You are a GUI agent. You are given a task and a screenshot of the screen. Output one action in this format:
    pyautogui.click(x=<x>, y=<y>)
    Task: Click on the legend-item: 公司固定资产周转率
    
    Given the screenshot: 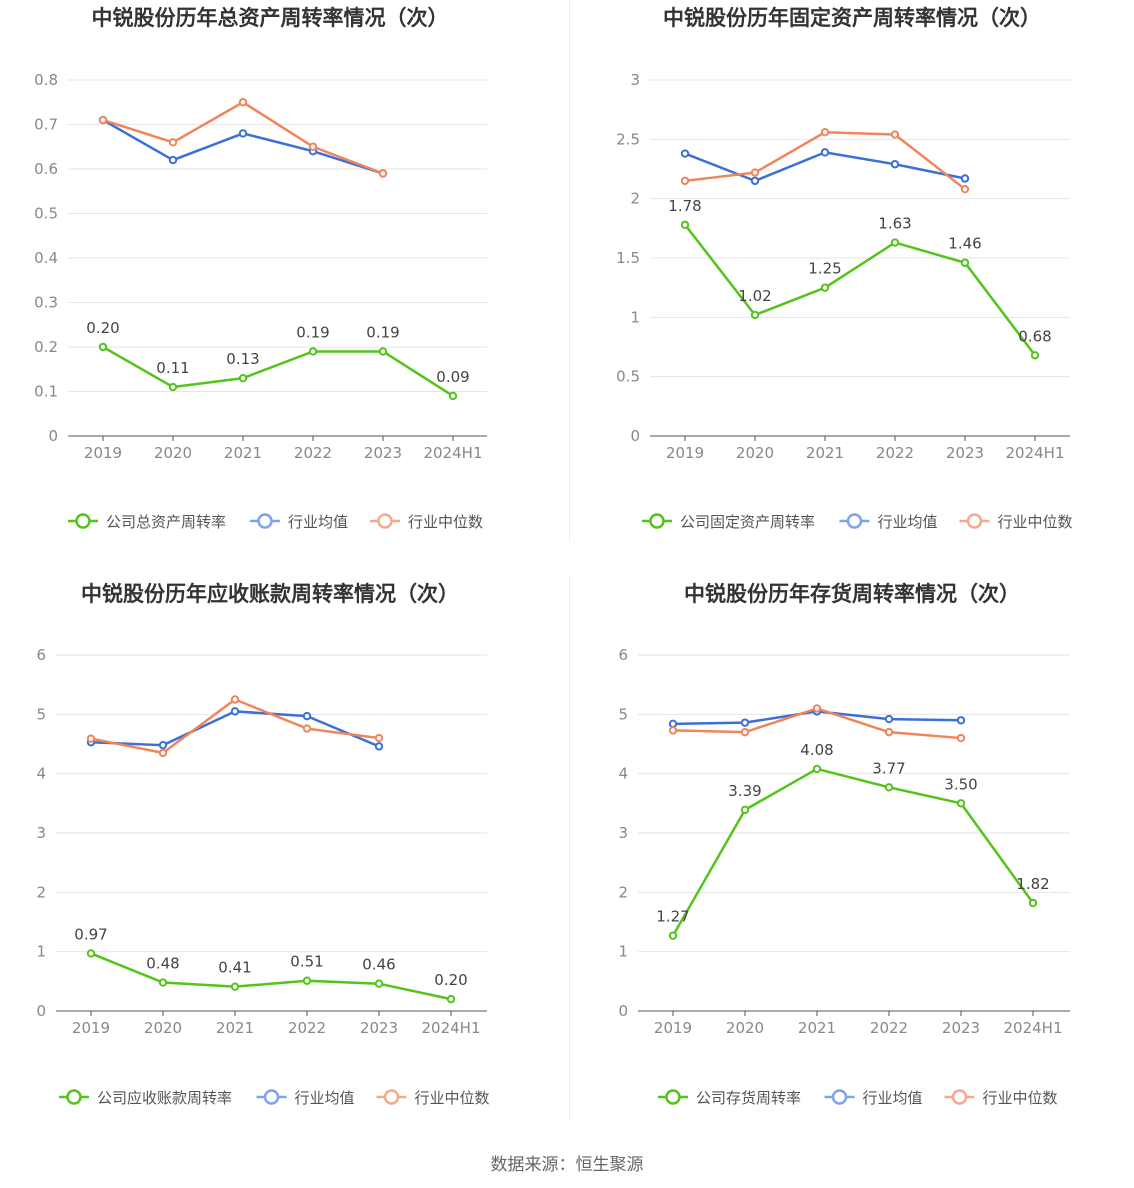 What is the action you would take?
    pyautogui.click(x=728, y=522)
    